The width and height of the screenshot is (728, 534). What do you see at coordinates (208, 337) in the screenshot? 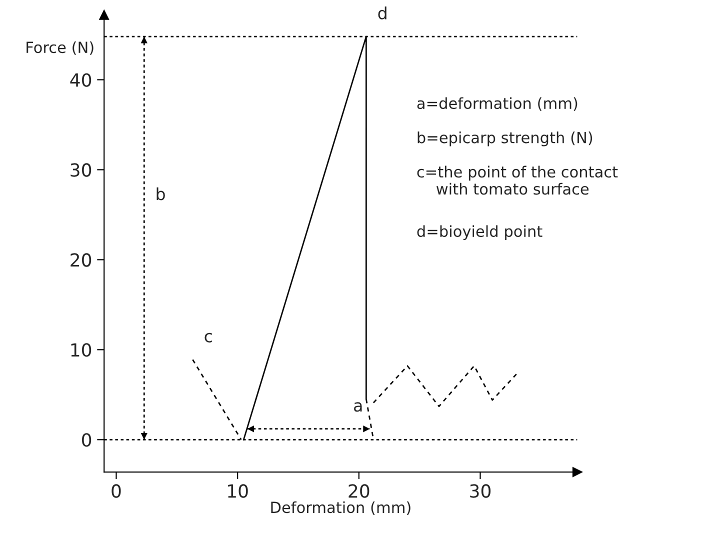
I see `annotation: c` at bounding box center [208, 337].